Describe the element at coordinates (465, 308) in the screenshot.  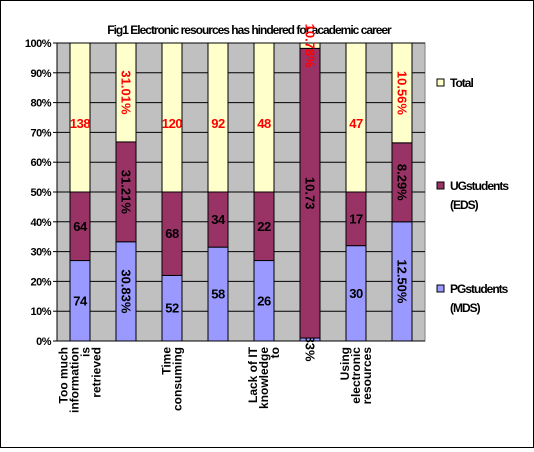
I see `legend-label-pg: (MDS)` at that location.